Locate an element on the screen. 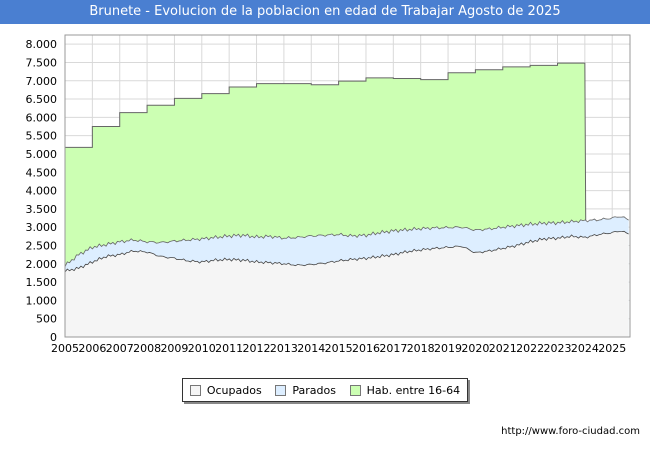  y-tick-label: 7.500 is located at coordinates (42, 62).